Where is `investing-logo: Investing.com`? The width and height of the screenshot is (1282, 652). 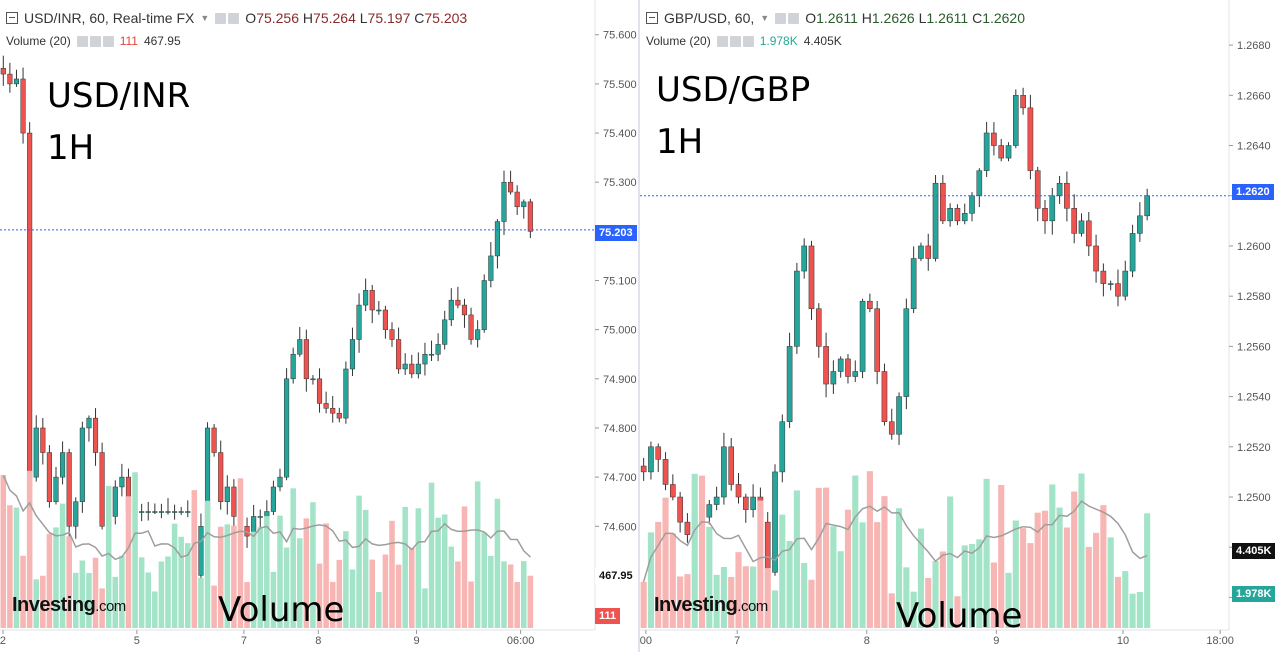
investing-logo: Investing.com is located at coordinates (69, 605).